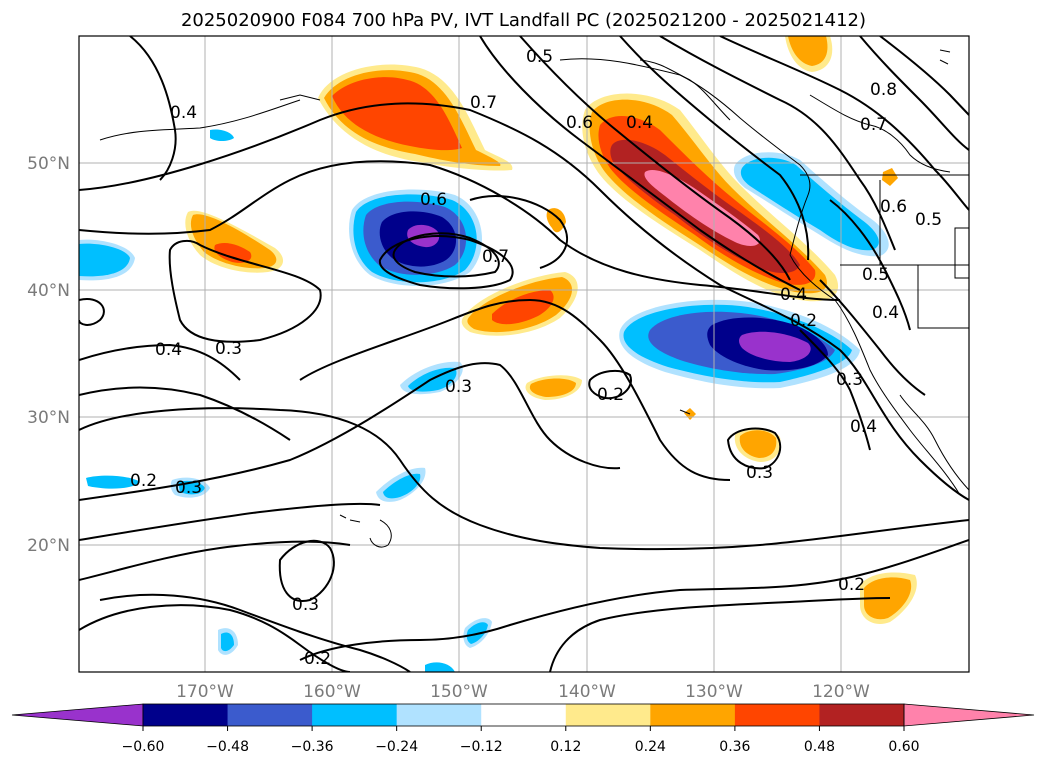 Image resolution: width=1047 pixels, height=765 pixels. Describe the element at coordinates (48, 291) in the screenshot. I see `lat-label-40n: 40°N` at that location.